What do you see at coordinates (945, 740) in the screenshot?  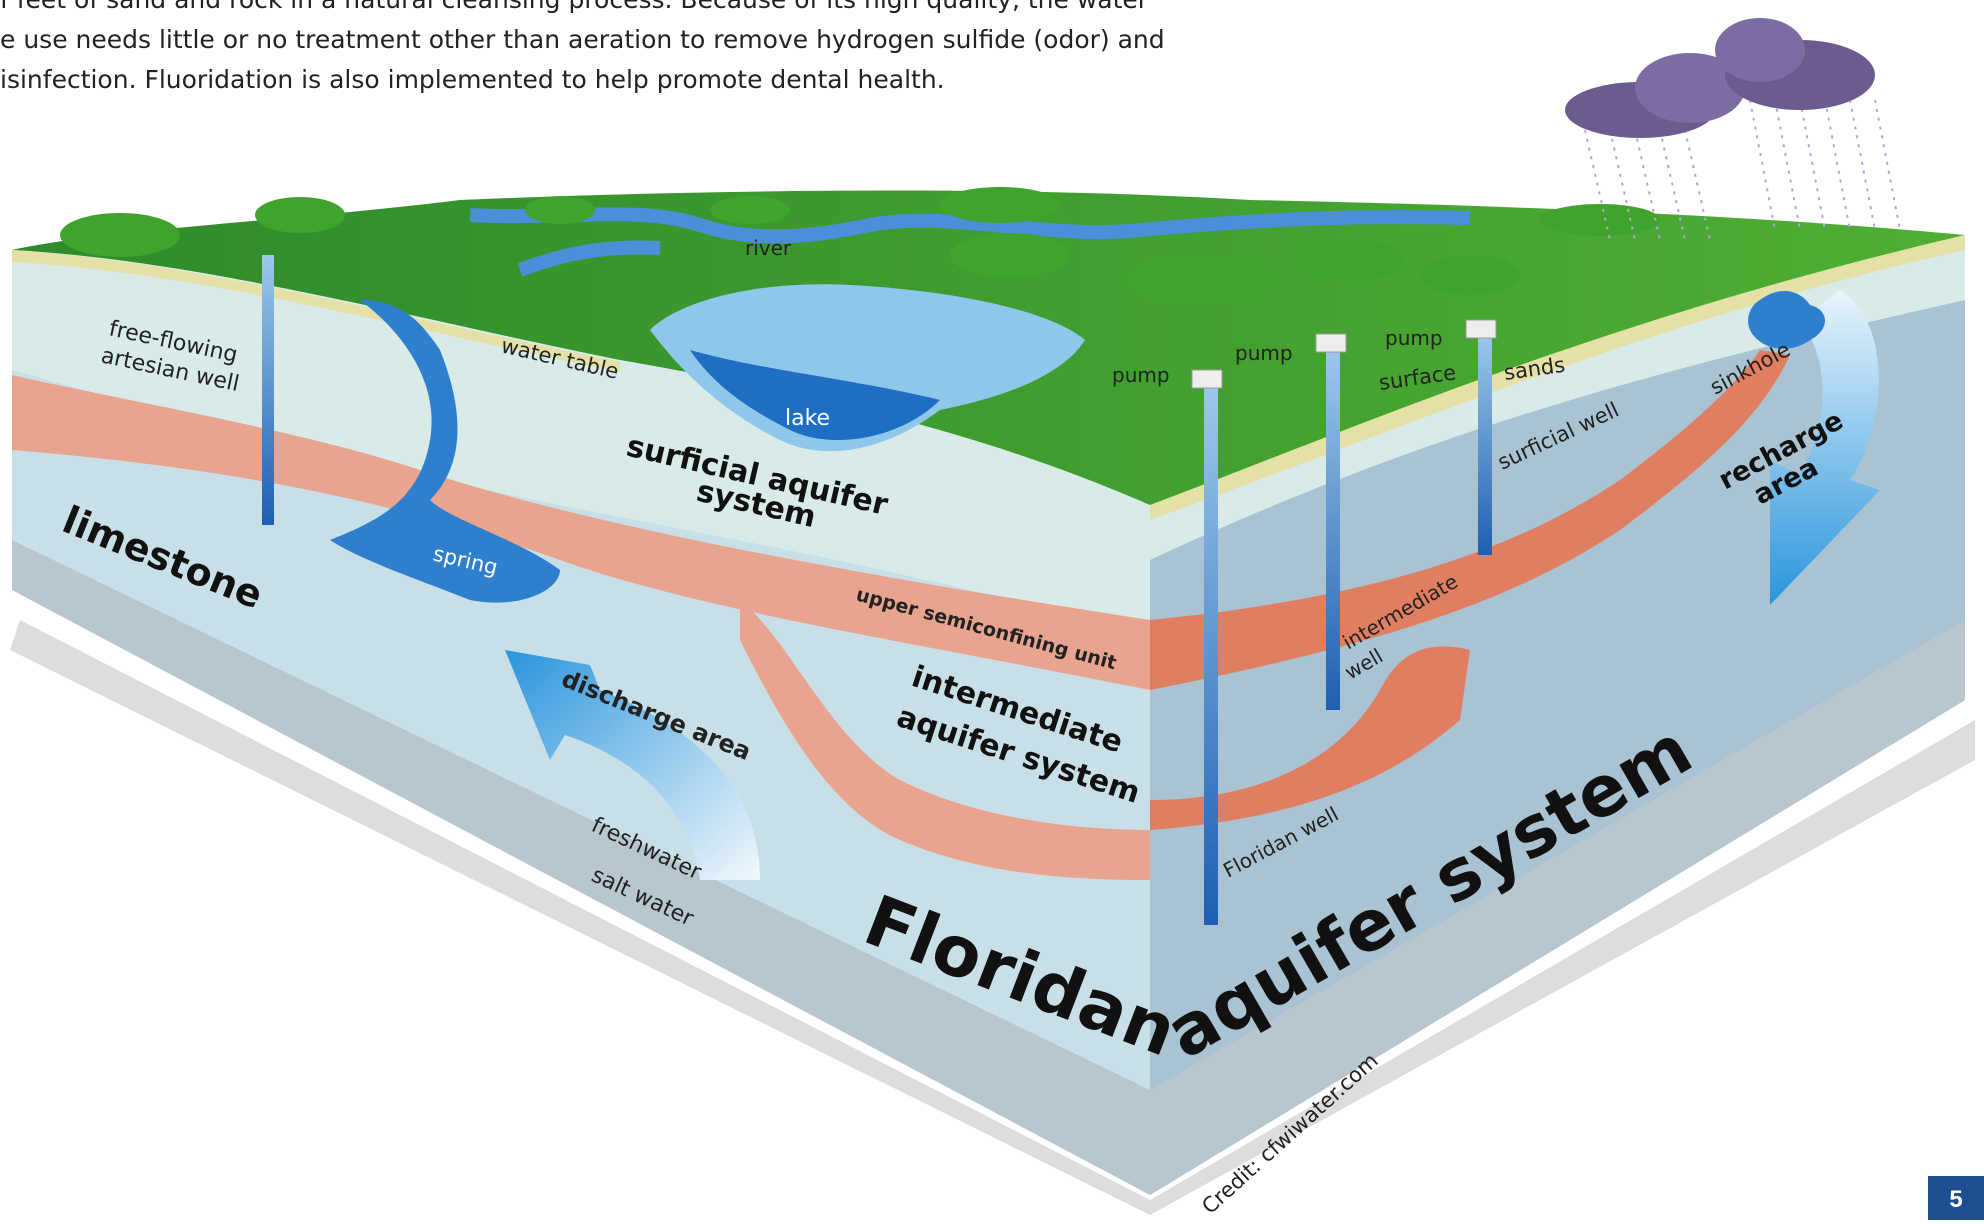 I see `semiconfining-branch` at bounding box center [945, 740].